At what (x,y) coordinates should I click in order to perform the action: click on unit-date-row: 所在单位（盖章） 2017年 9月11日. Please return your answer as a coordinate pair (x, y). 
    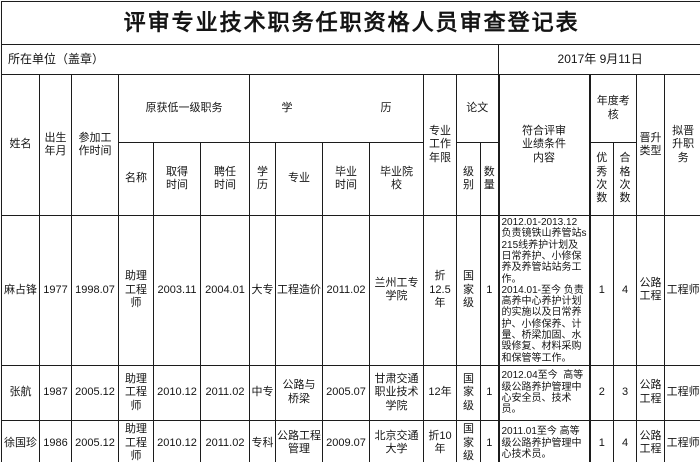
    Looking at the image, I should click on (350, 59).